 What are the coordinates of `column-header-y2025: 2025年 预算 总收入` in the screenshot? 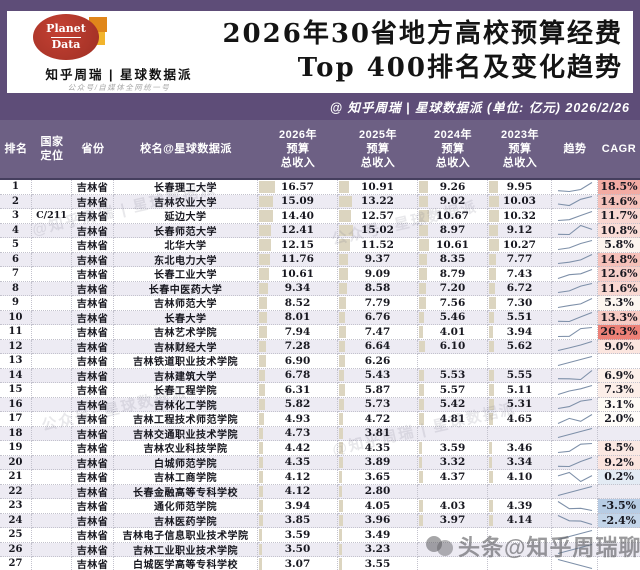 It's located at (378, 149).